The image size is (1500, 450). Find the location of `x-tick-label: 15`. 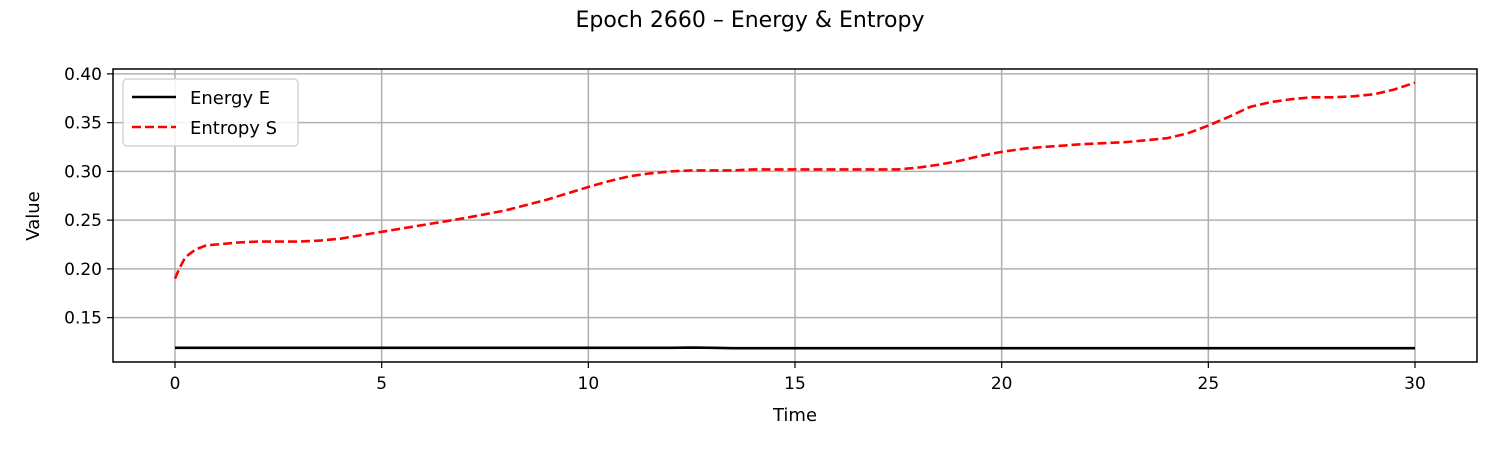

x-tick-label: 15 is located at coordinates (795, 384).